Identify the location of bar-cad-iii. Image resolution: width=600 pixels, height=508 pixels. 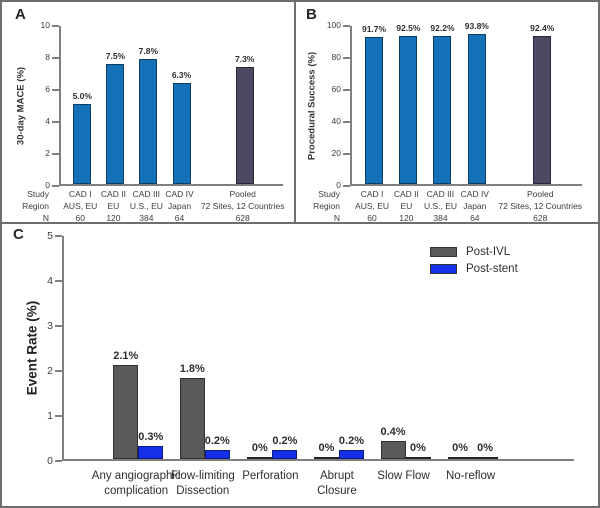
(442, 110).